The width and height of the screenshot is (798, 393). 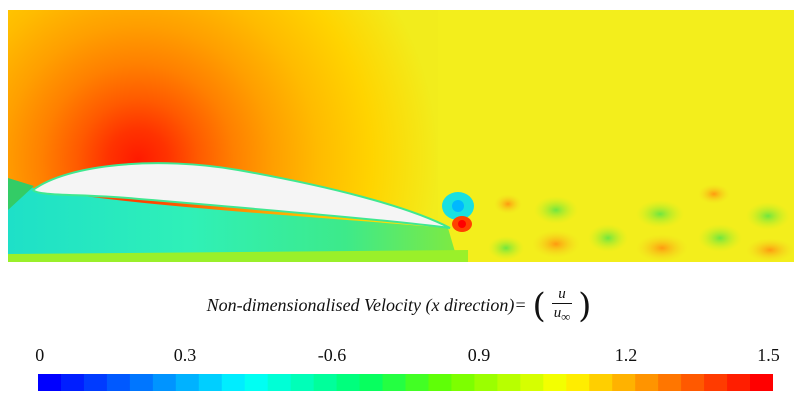 I want to click on colorbar-ticks: 0 0.3 -0.6 0.9 1.2 1.5, so click(x=399, y=357).